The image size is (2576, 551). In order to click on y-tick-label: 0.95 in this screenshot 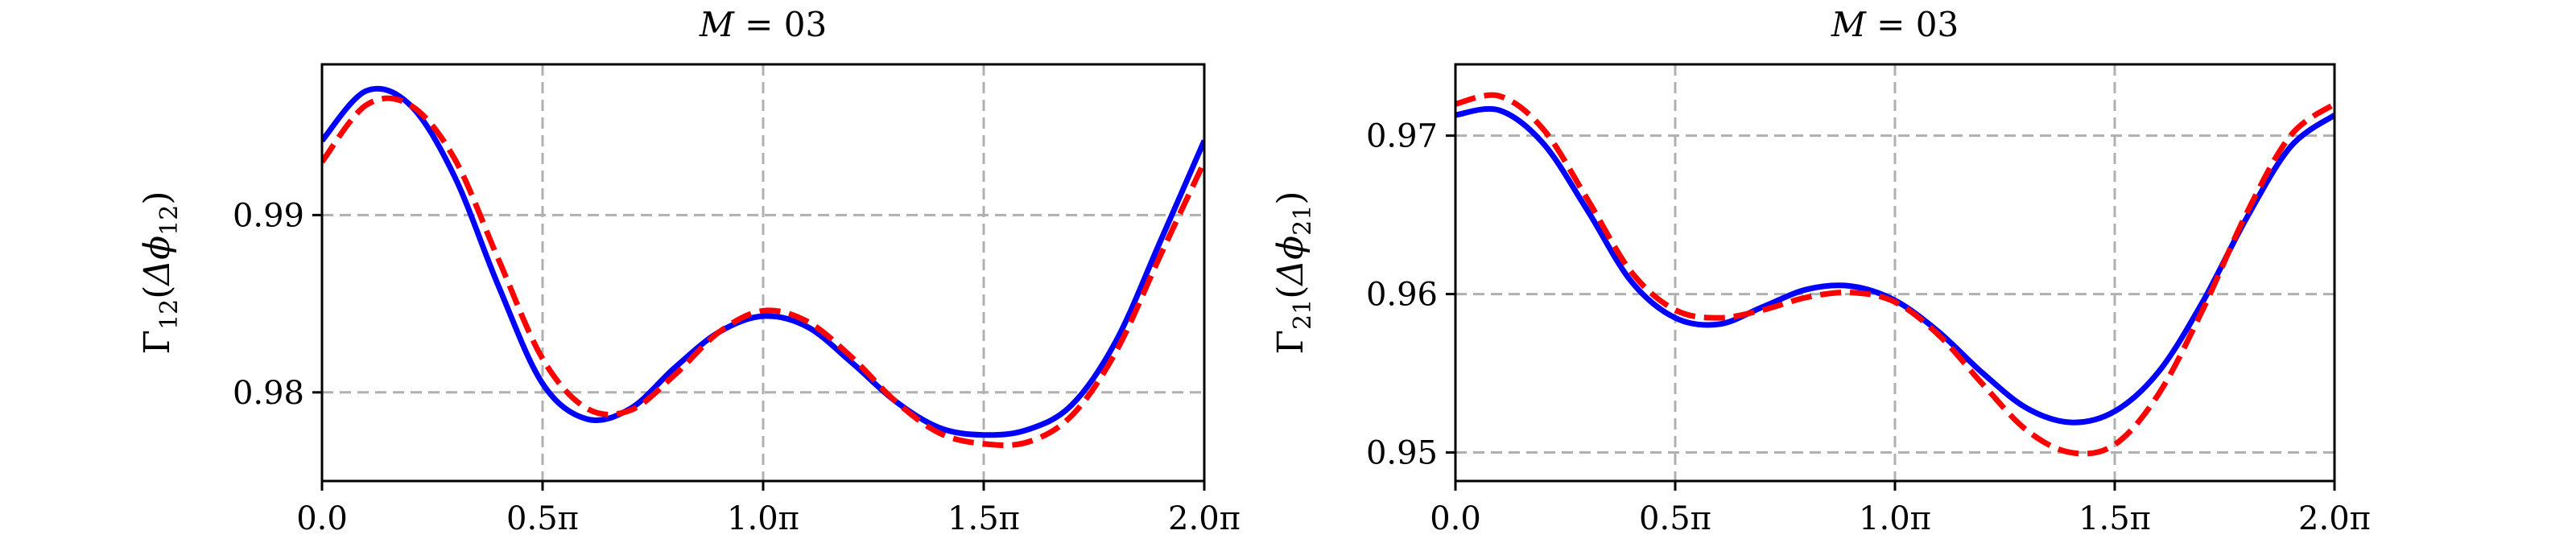, I will do `click(1402, 453)`.